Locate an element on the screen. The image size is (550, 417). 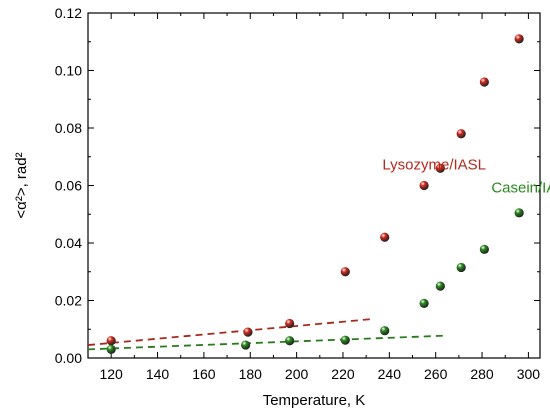
x-tick-label: 140 is located at coordinates (158, 374).